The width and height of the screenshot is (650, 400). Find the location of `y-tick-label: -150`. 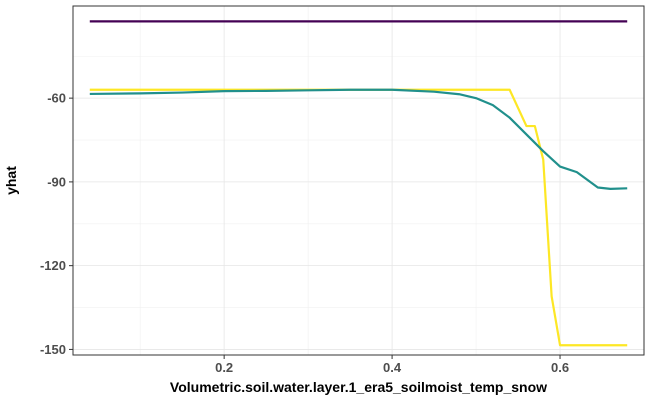

y-tick-label: -150 is located at coordinates (53, 349).